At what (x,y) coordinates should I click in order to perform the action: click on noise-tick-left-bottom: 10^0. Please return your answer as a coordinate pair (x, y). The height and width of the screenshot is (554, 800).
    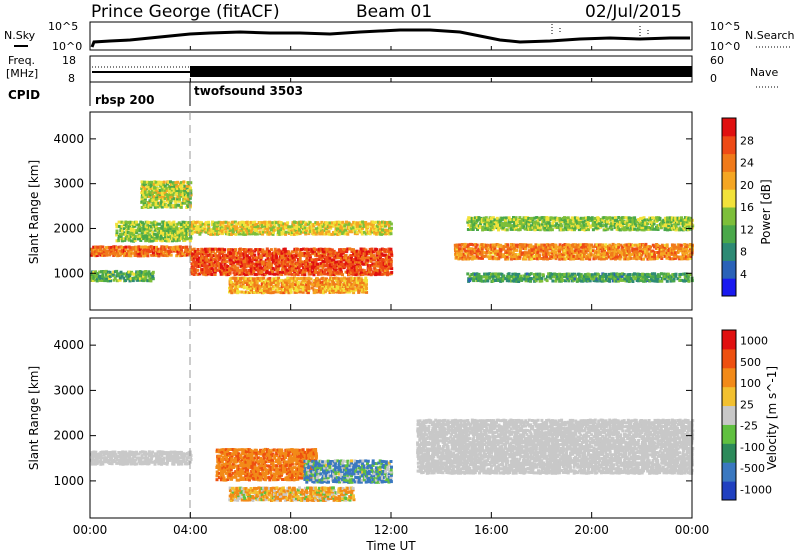
    Looking at the image, I should click on (67, 46).